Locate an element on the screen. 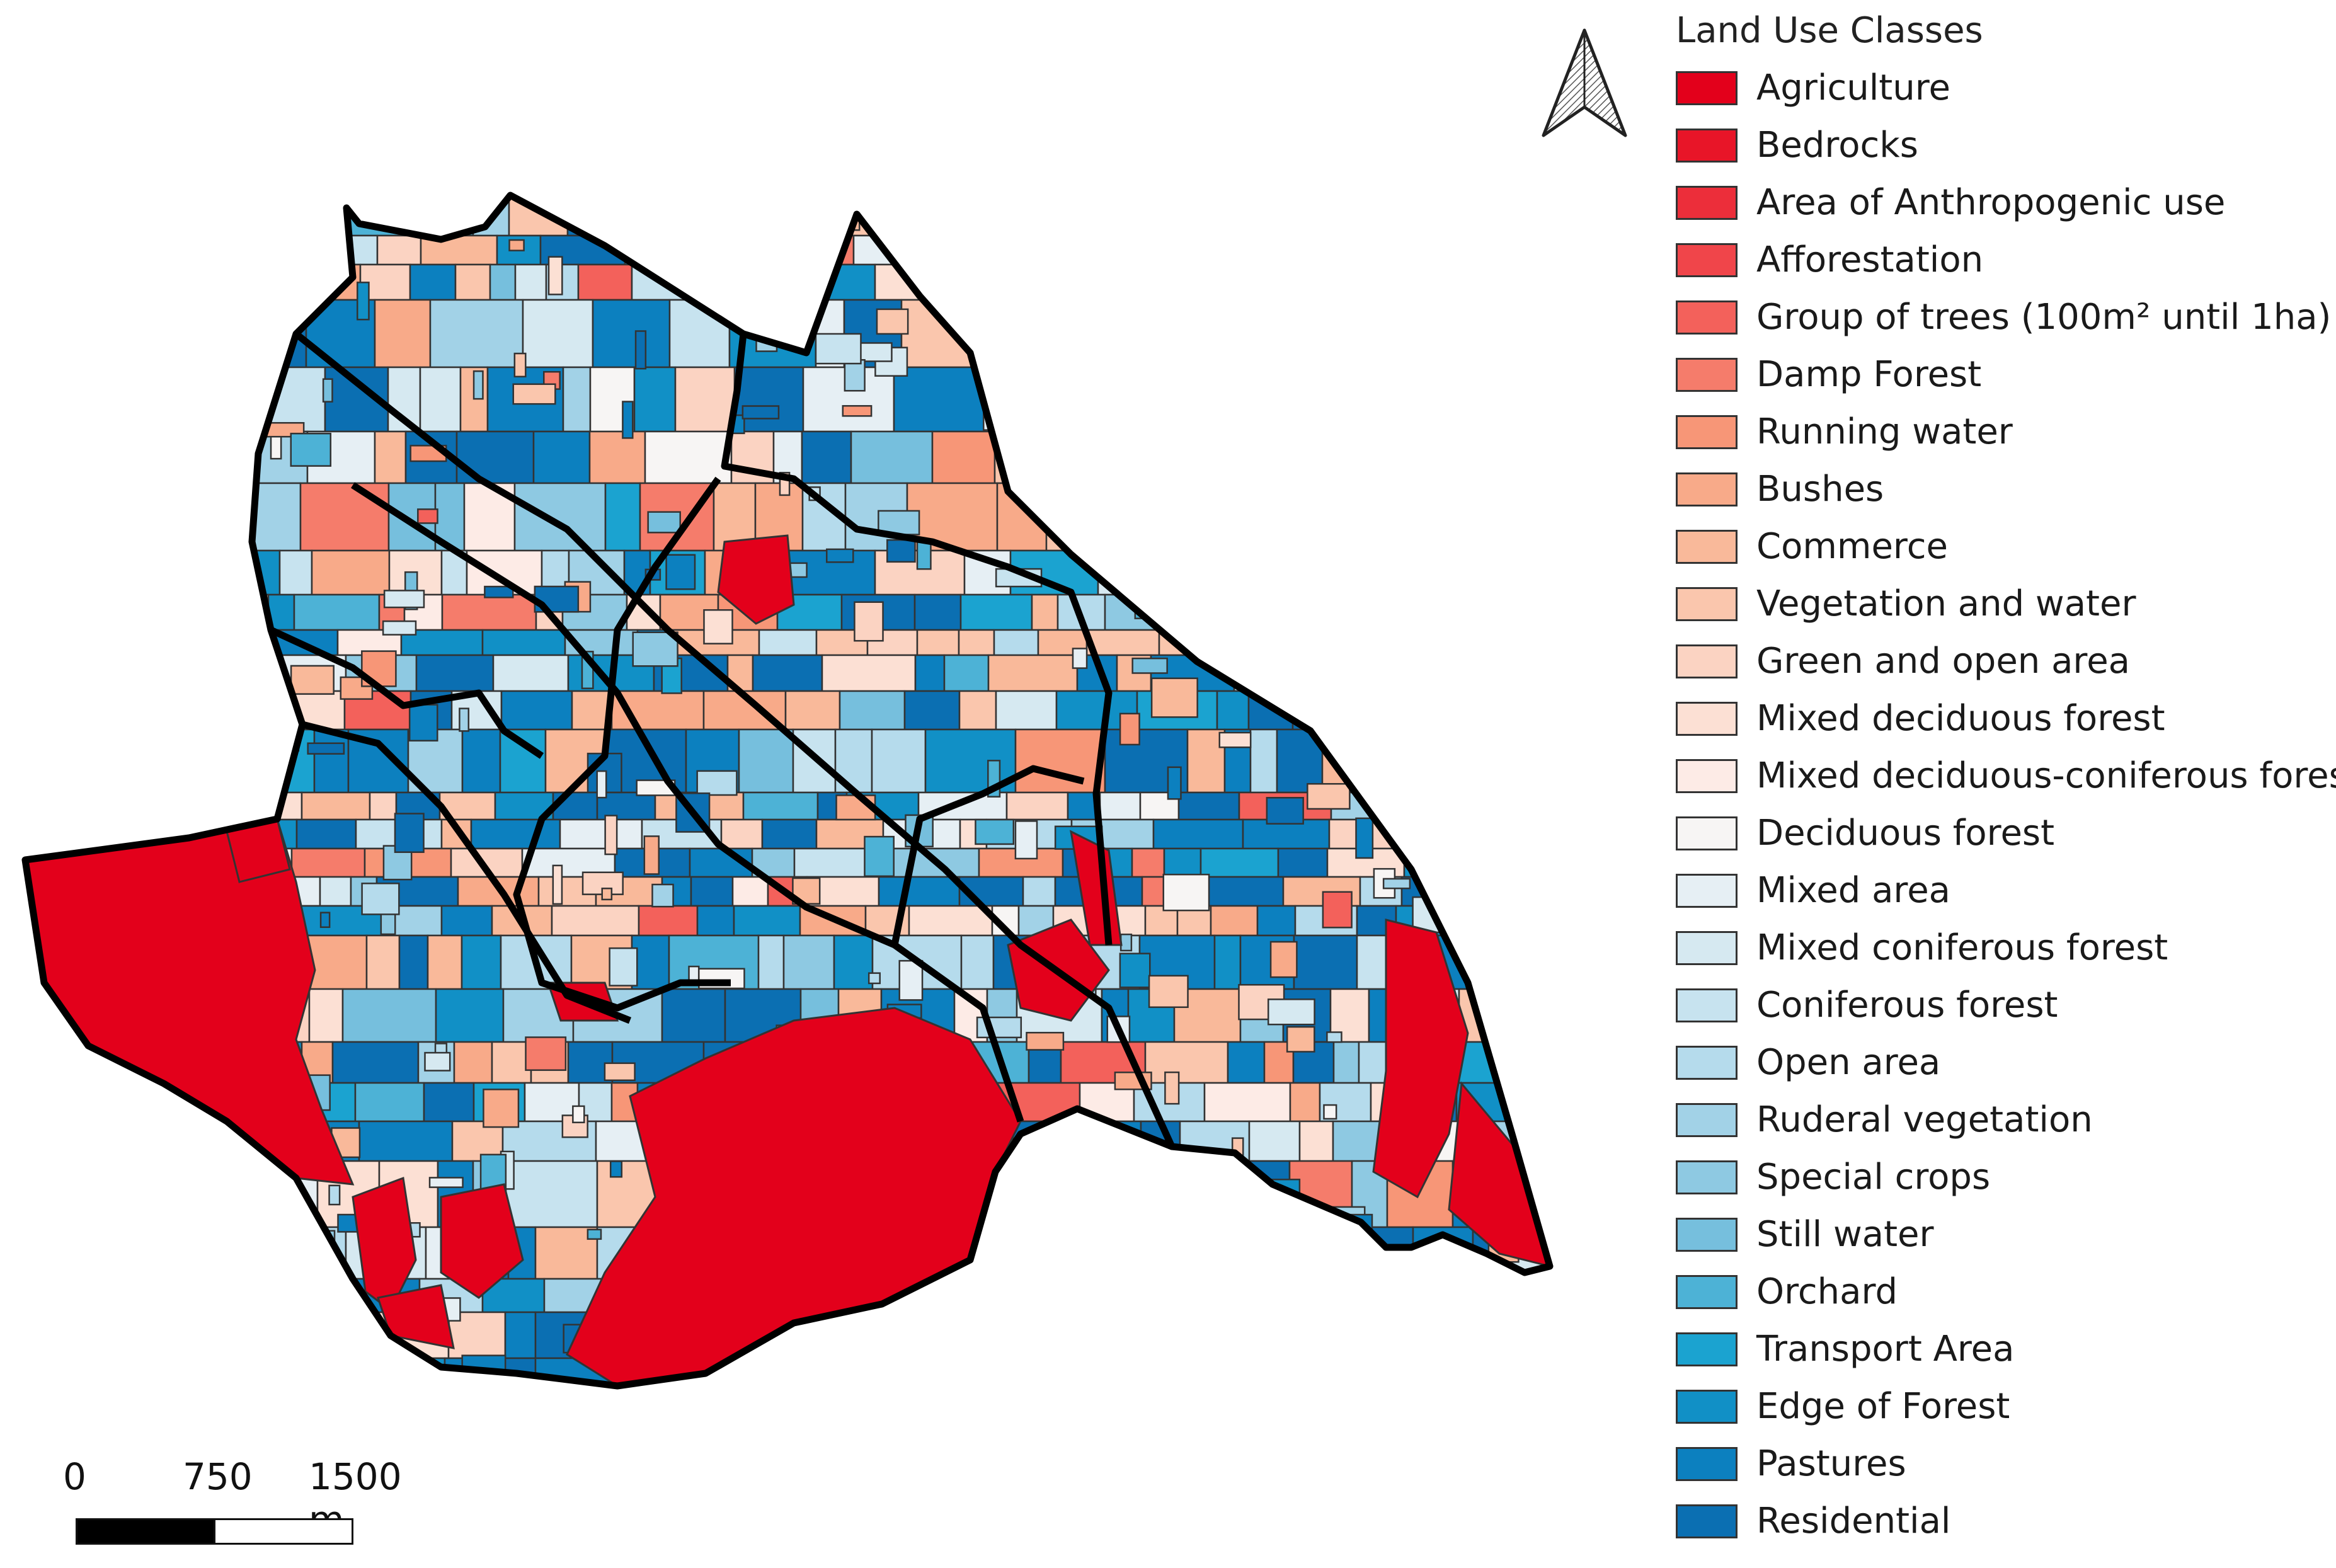 The height and width of the screenshot is (1568, 2336). legend-label: Pastures is located at coordinates (1831, 1463).